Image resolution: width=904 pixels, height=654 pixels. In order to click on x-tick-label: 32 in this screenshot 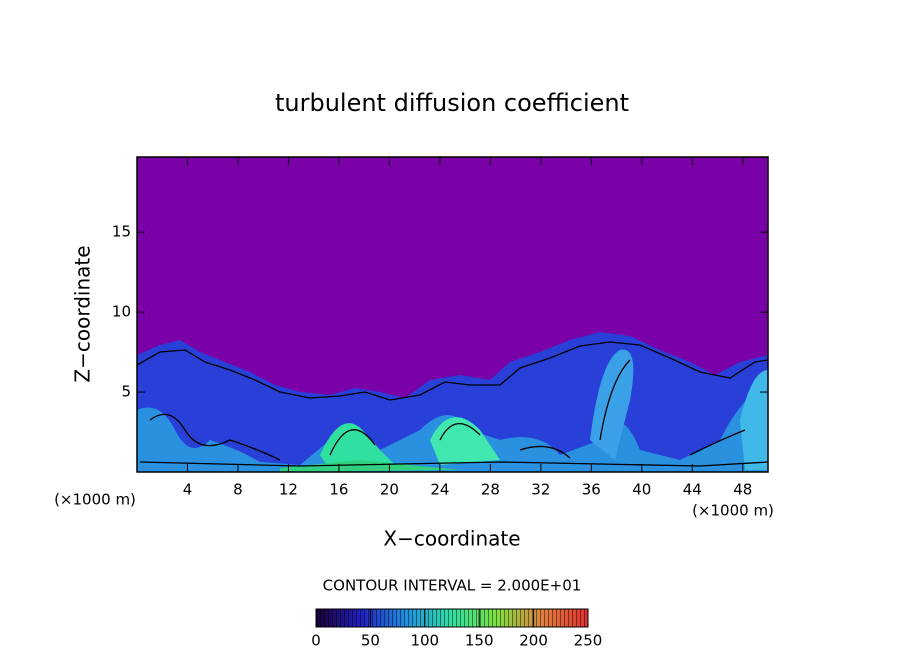, I will do `click(540, 490)`.